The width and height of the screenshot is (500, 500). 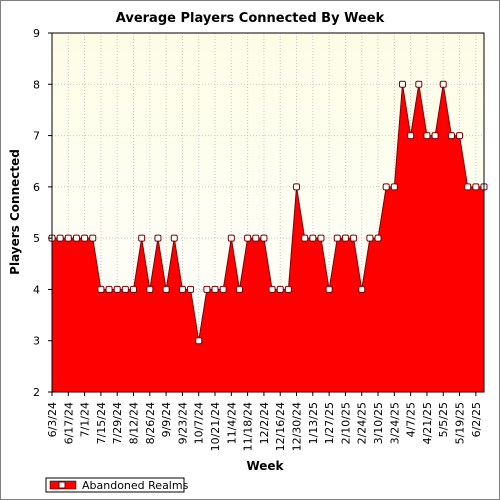 I want to click on y-tick-label: 2, so click(x=36, y=392).